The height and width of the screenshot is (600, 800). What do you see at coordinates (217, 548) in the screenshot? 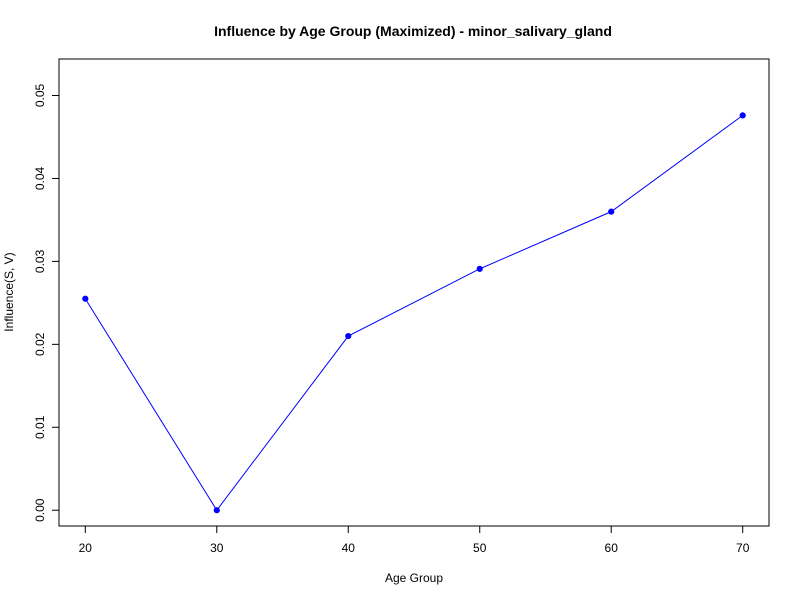
I see `x-tick-label: 30` at bounding box center [217, 548].